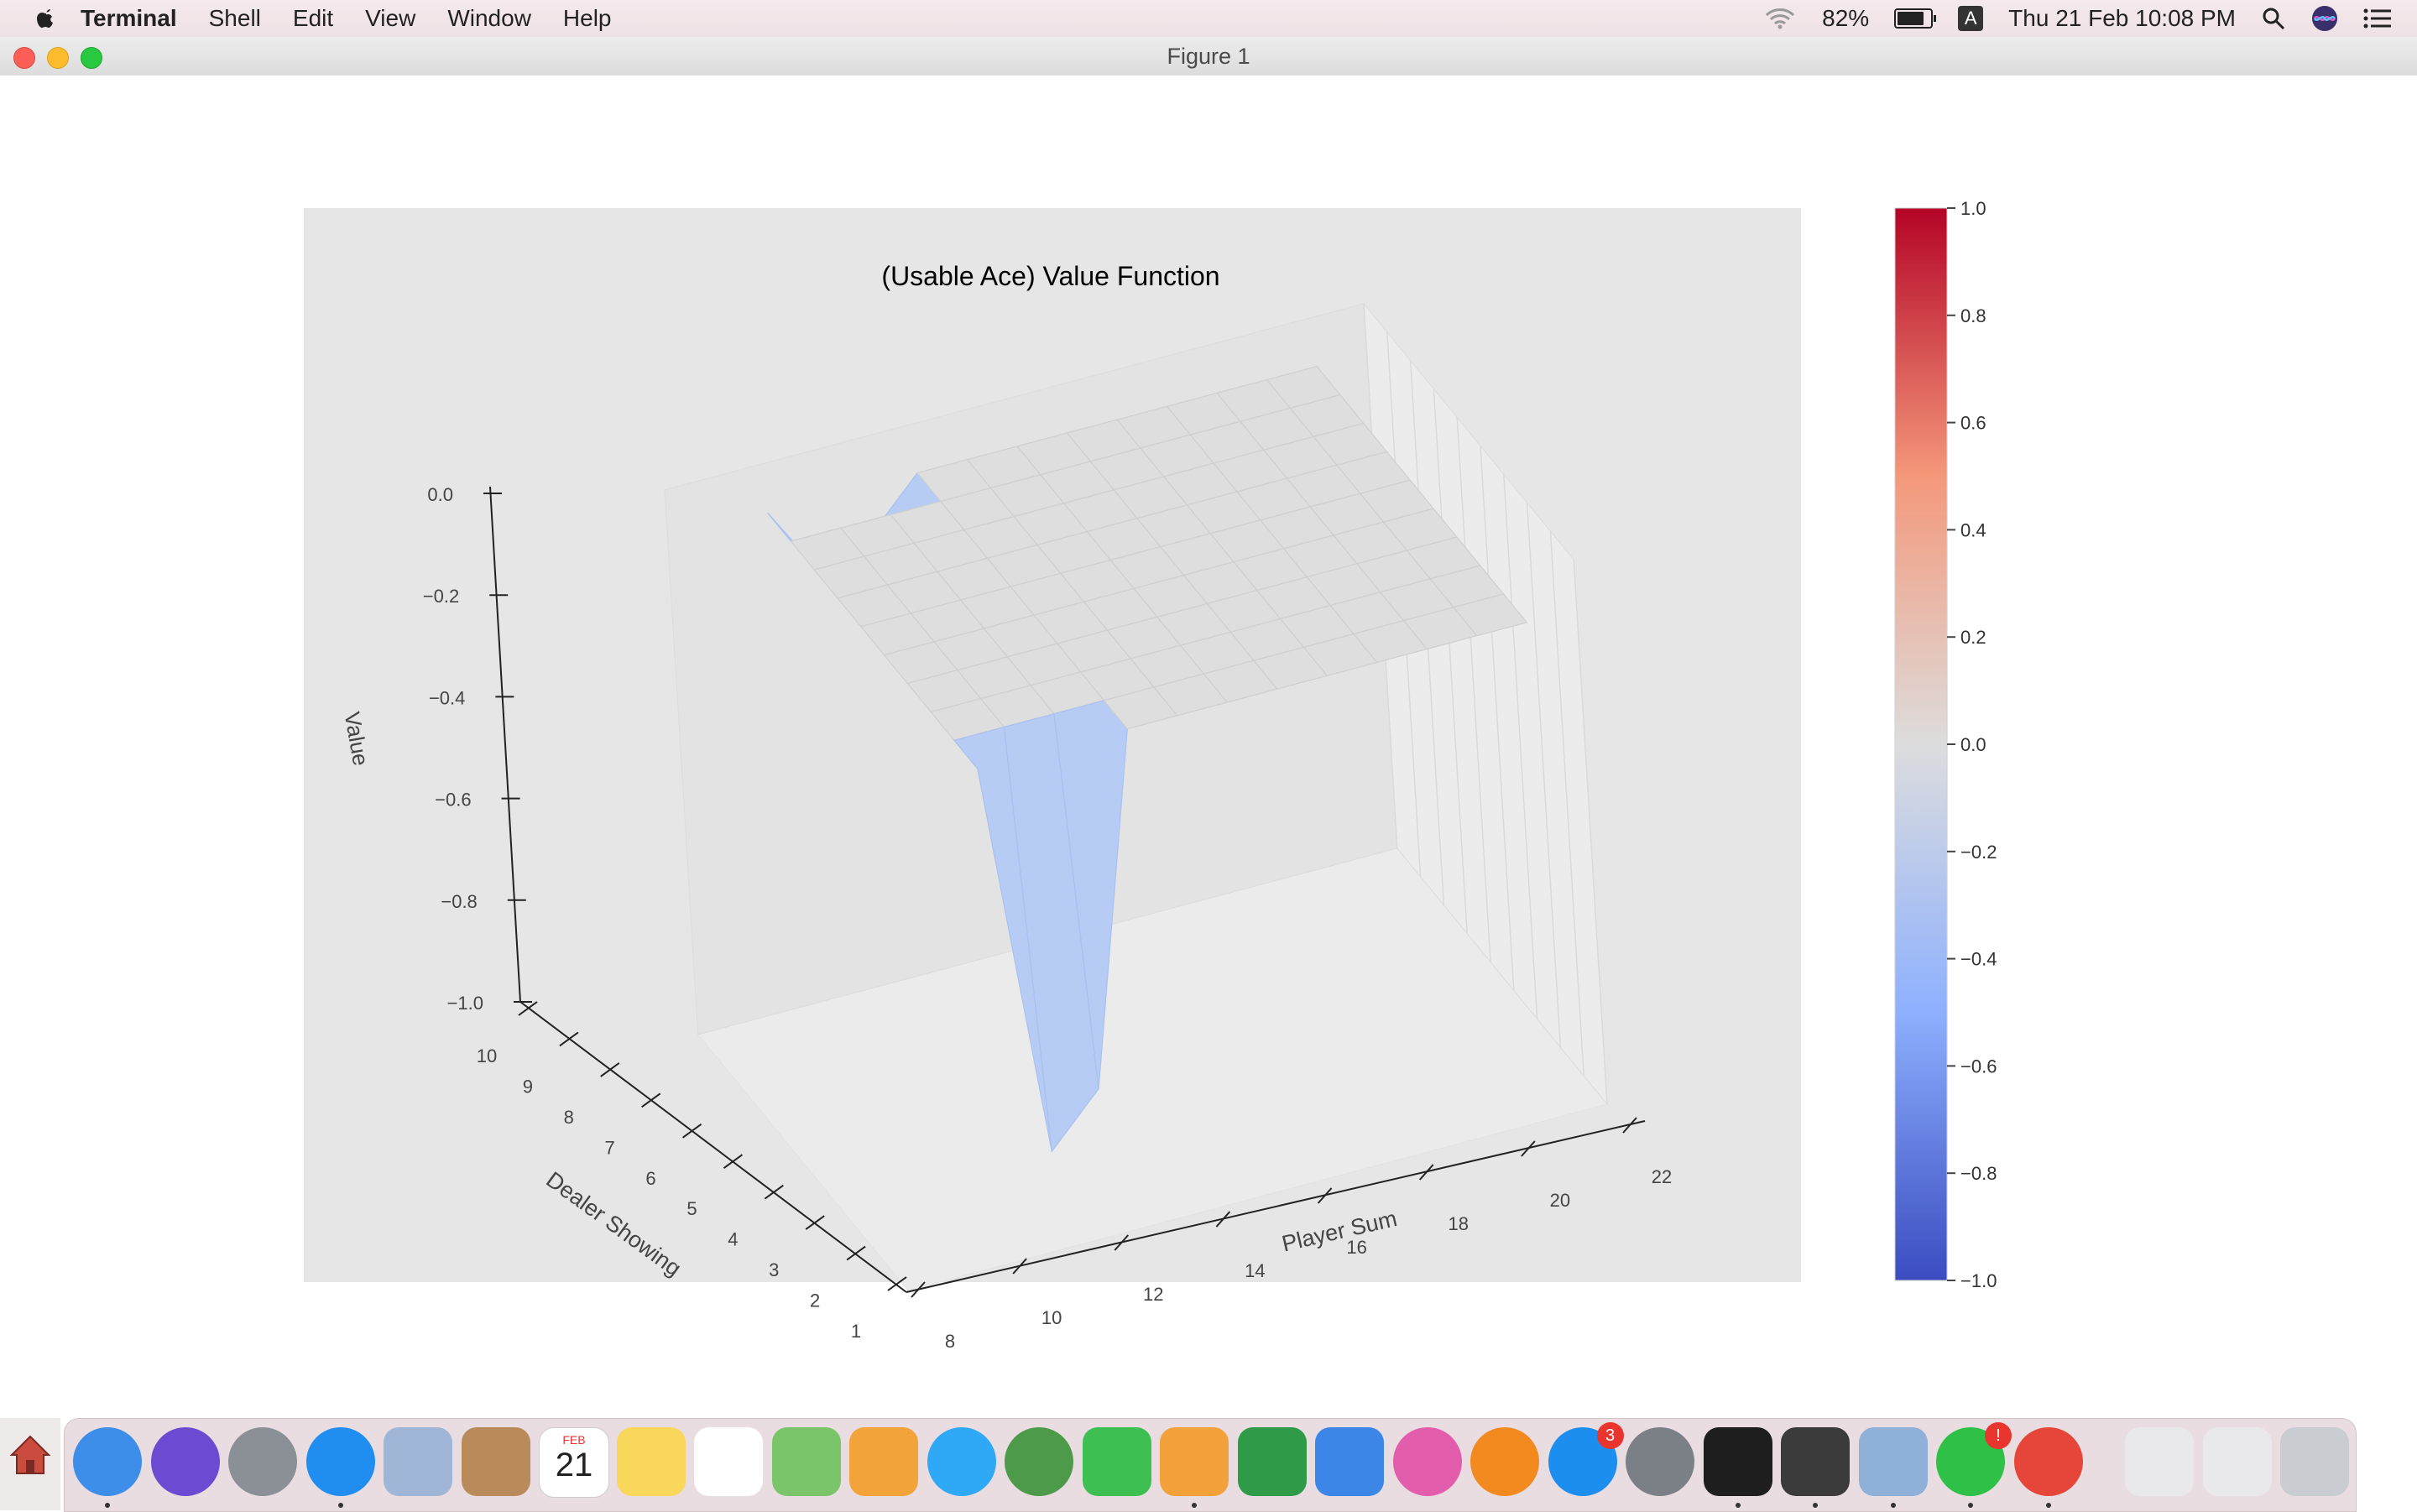 This screenshot has width=2417, height=1512. Describe the element at coordinates (1973, 637) in the screenshot. I see `colorbar-tick-label: 0.2` at that location.